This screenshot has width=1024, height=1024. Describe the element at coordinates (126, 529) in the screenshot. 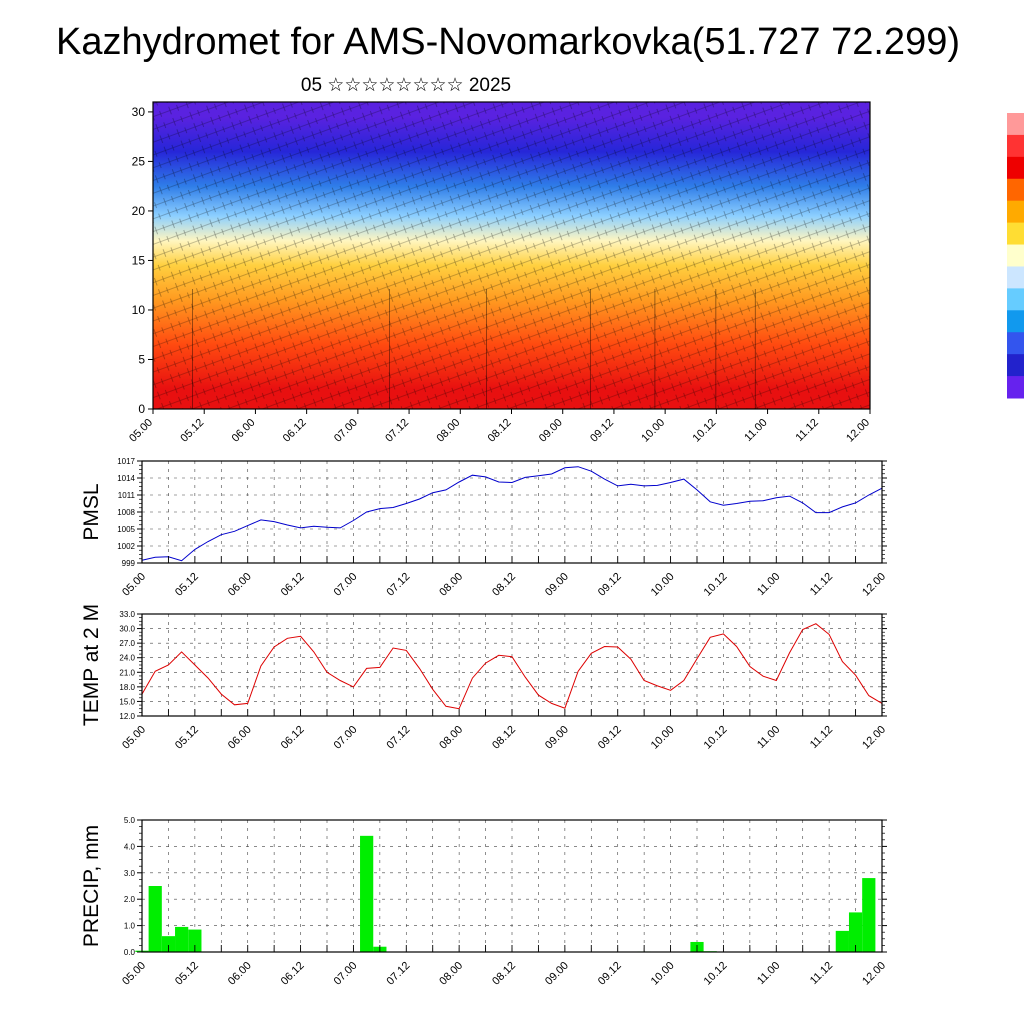

I see `y-tick-label: 1005` at that location.